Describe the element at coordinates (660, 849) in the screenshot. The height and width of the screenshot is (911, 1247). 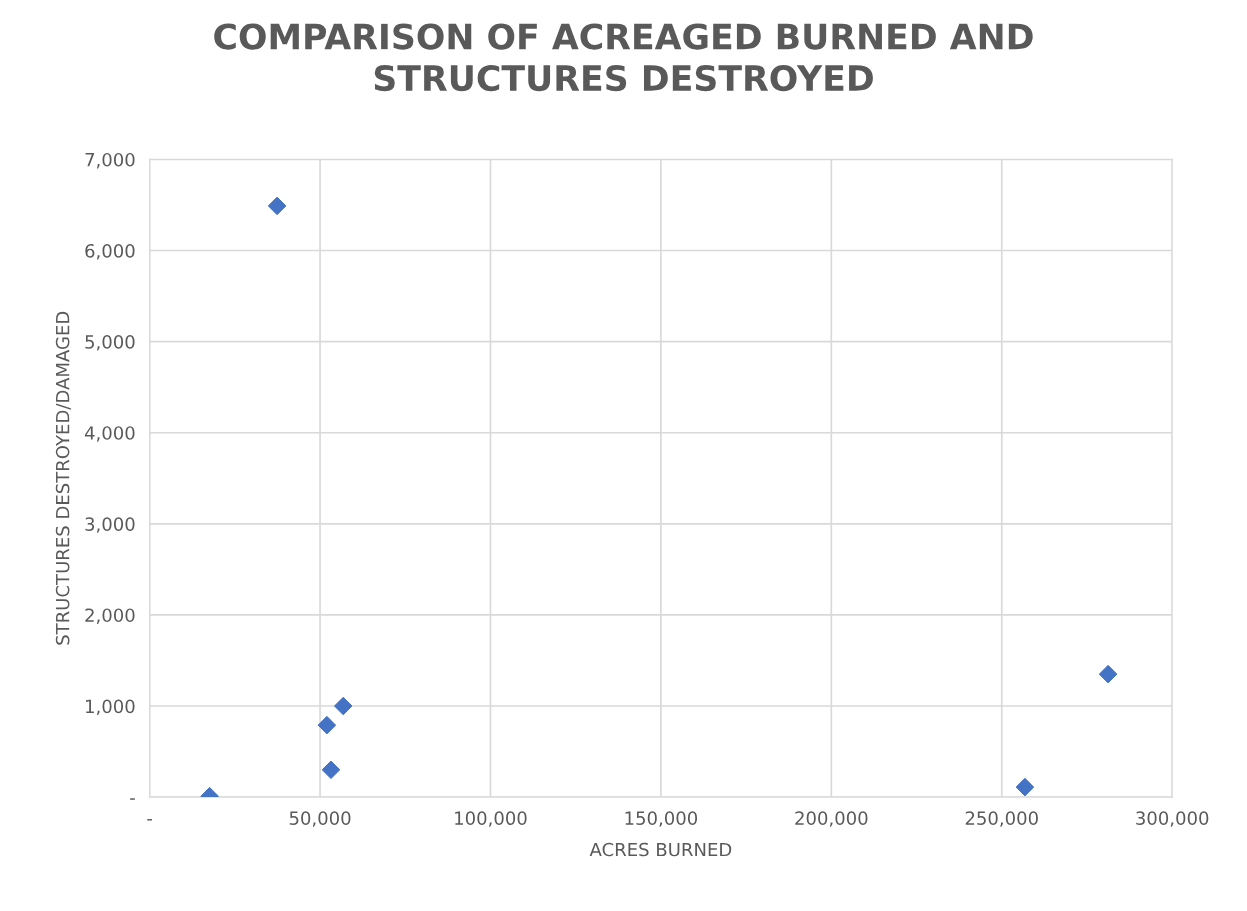
I see `x-axis-title: ACRES BURNED` at that location.